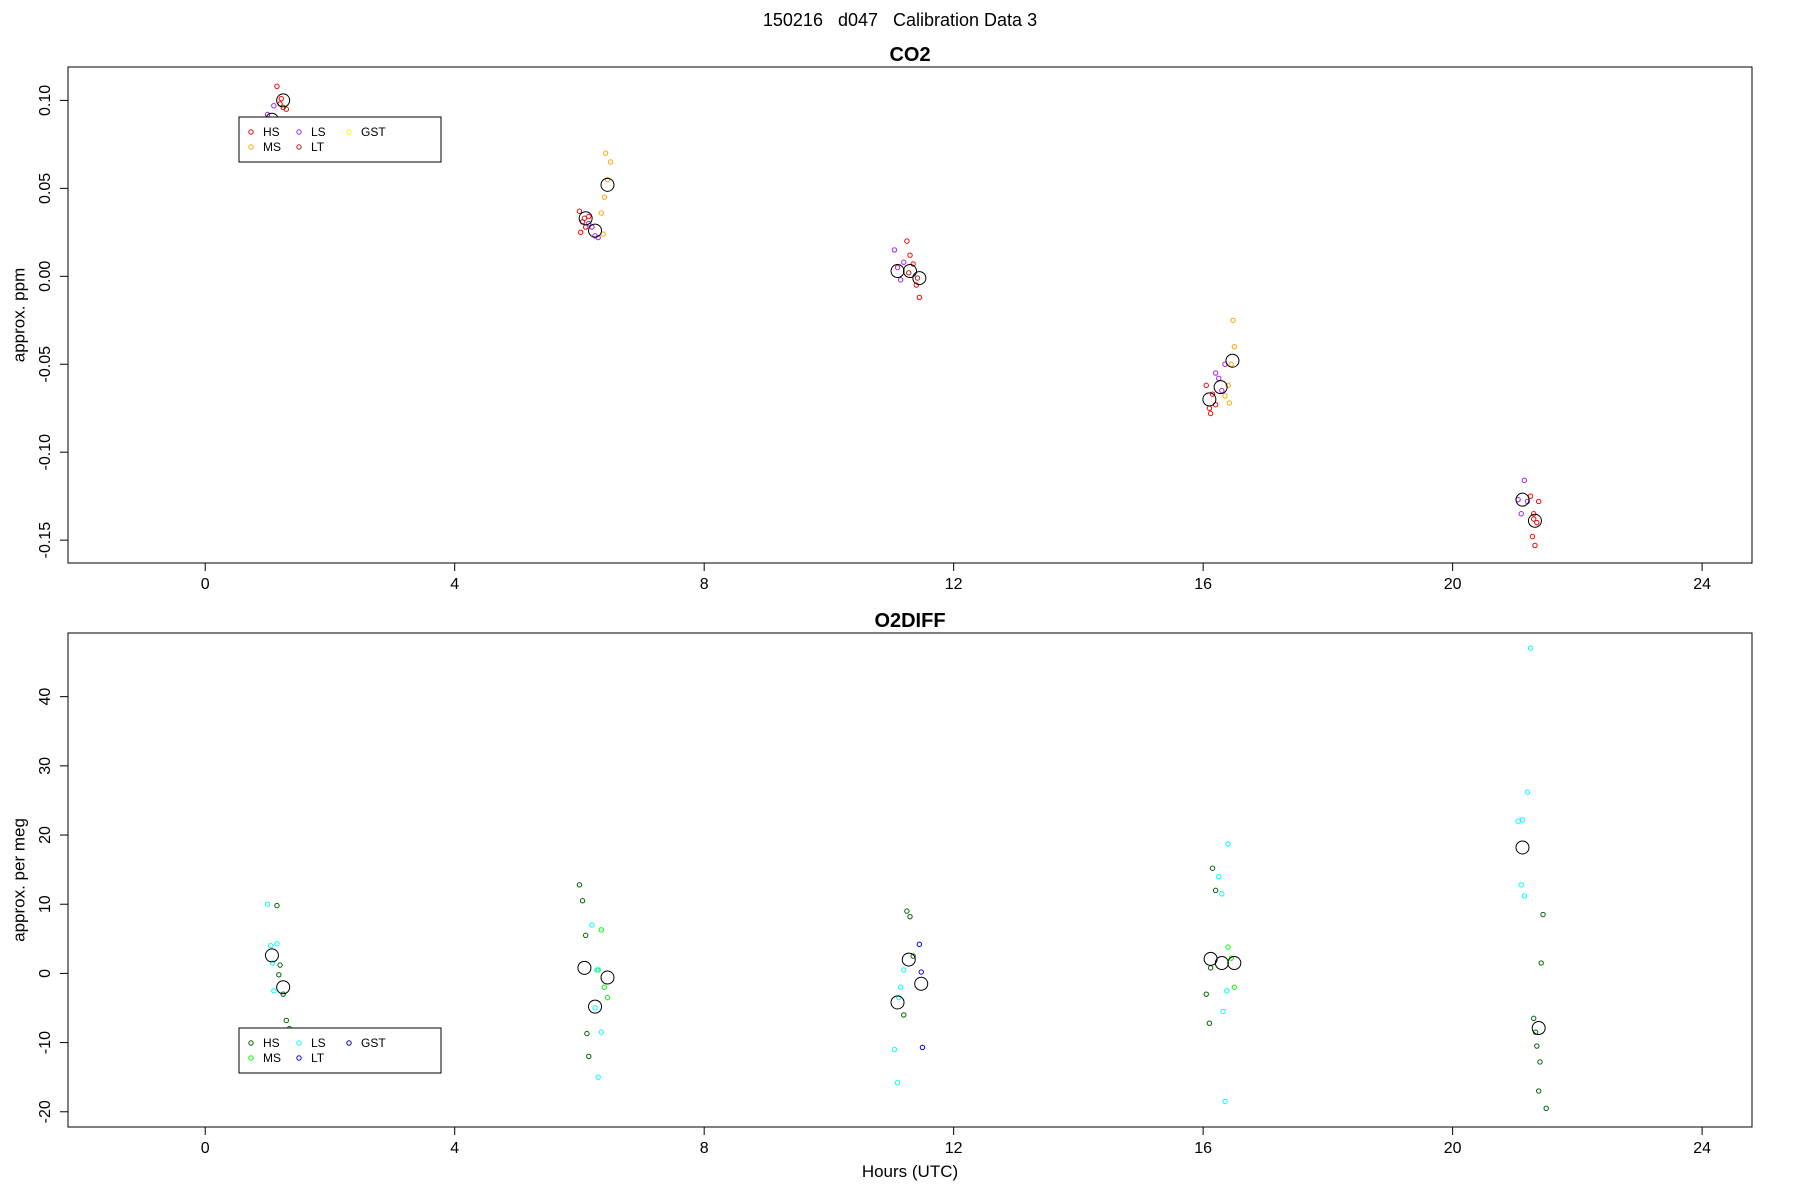  Describe the element at coordinates (45, 540) in the screenshot. I see `y-tick-label: -0.15` at that location.